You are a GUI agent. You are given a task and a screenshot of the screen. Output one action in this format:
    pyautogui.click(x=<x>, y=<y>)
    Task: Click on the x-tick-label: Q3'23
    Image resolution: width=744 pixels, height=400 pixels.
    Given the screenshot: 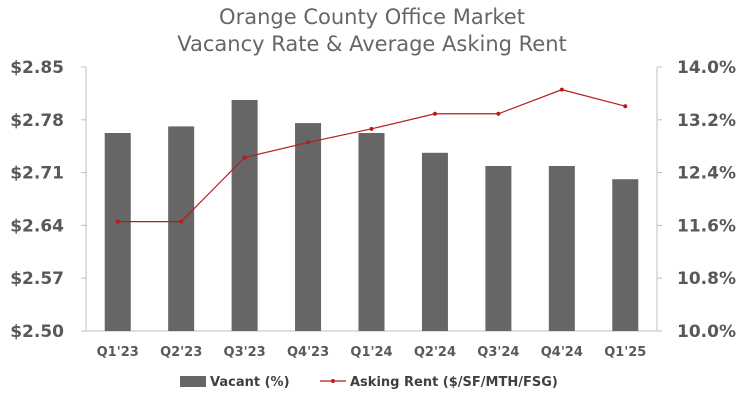 What is the action you would take?
    pyautogui.click(x=245, y=352)
    